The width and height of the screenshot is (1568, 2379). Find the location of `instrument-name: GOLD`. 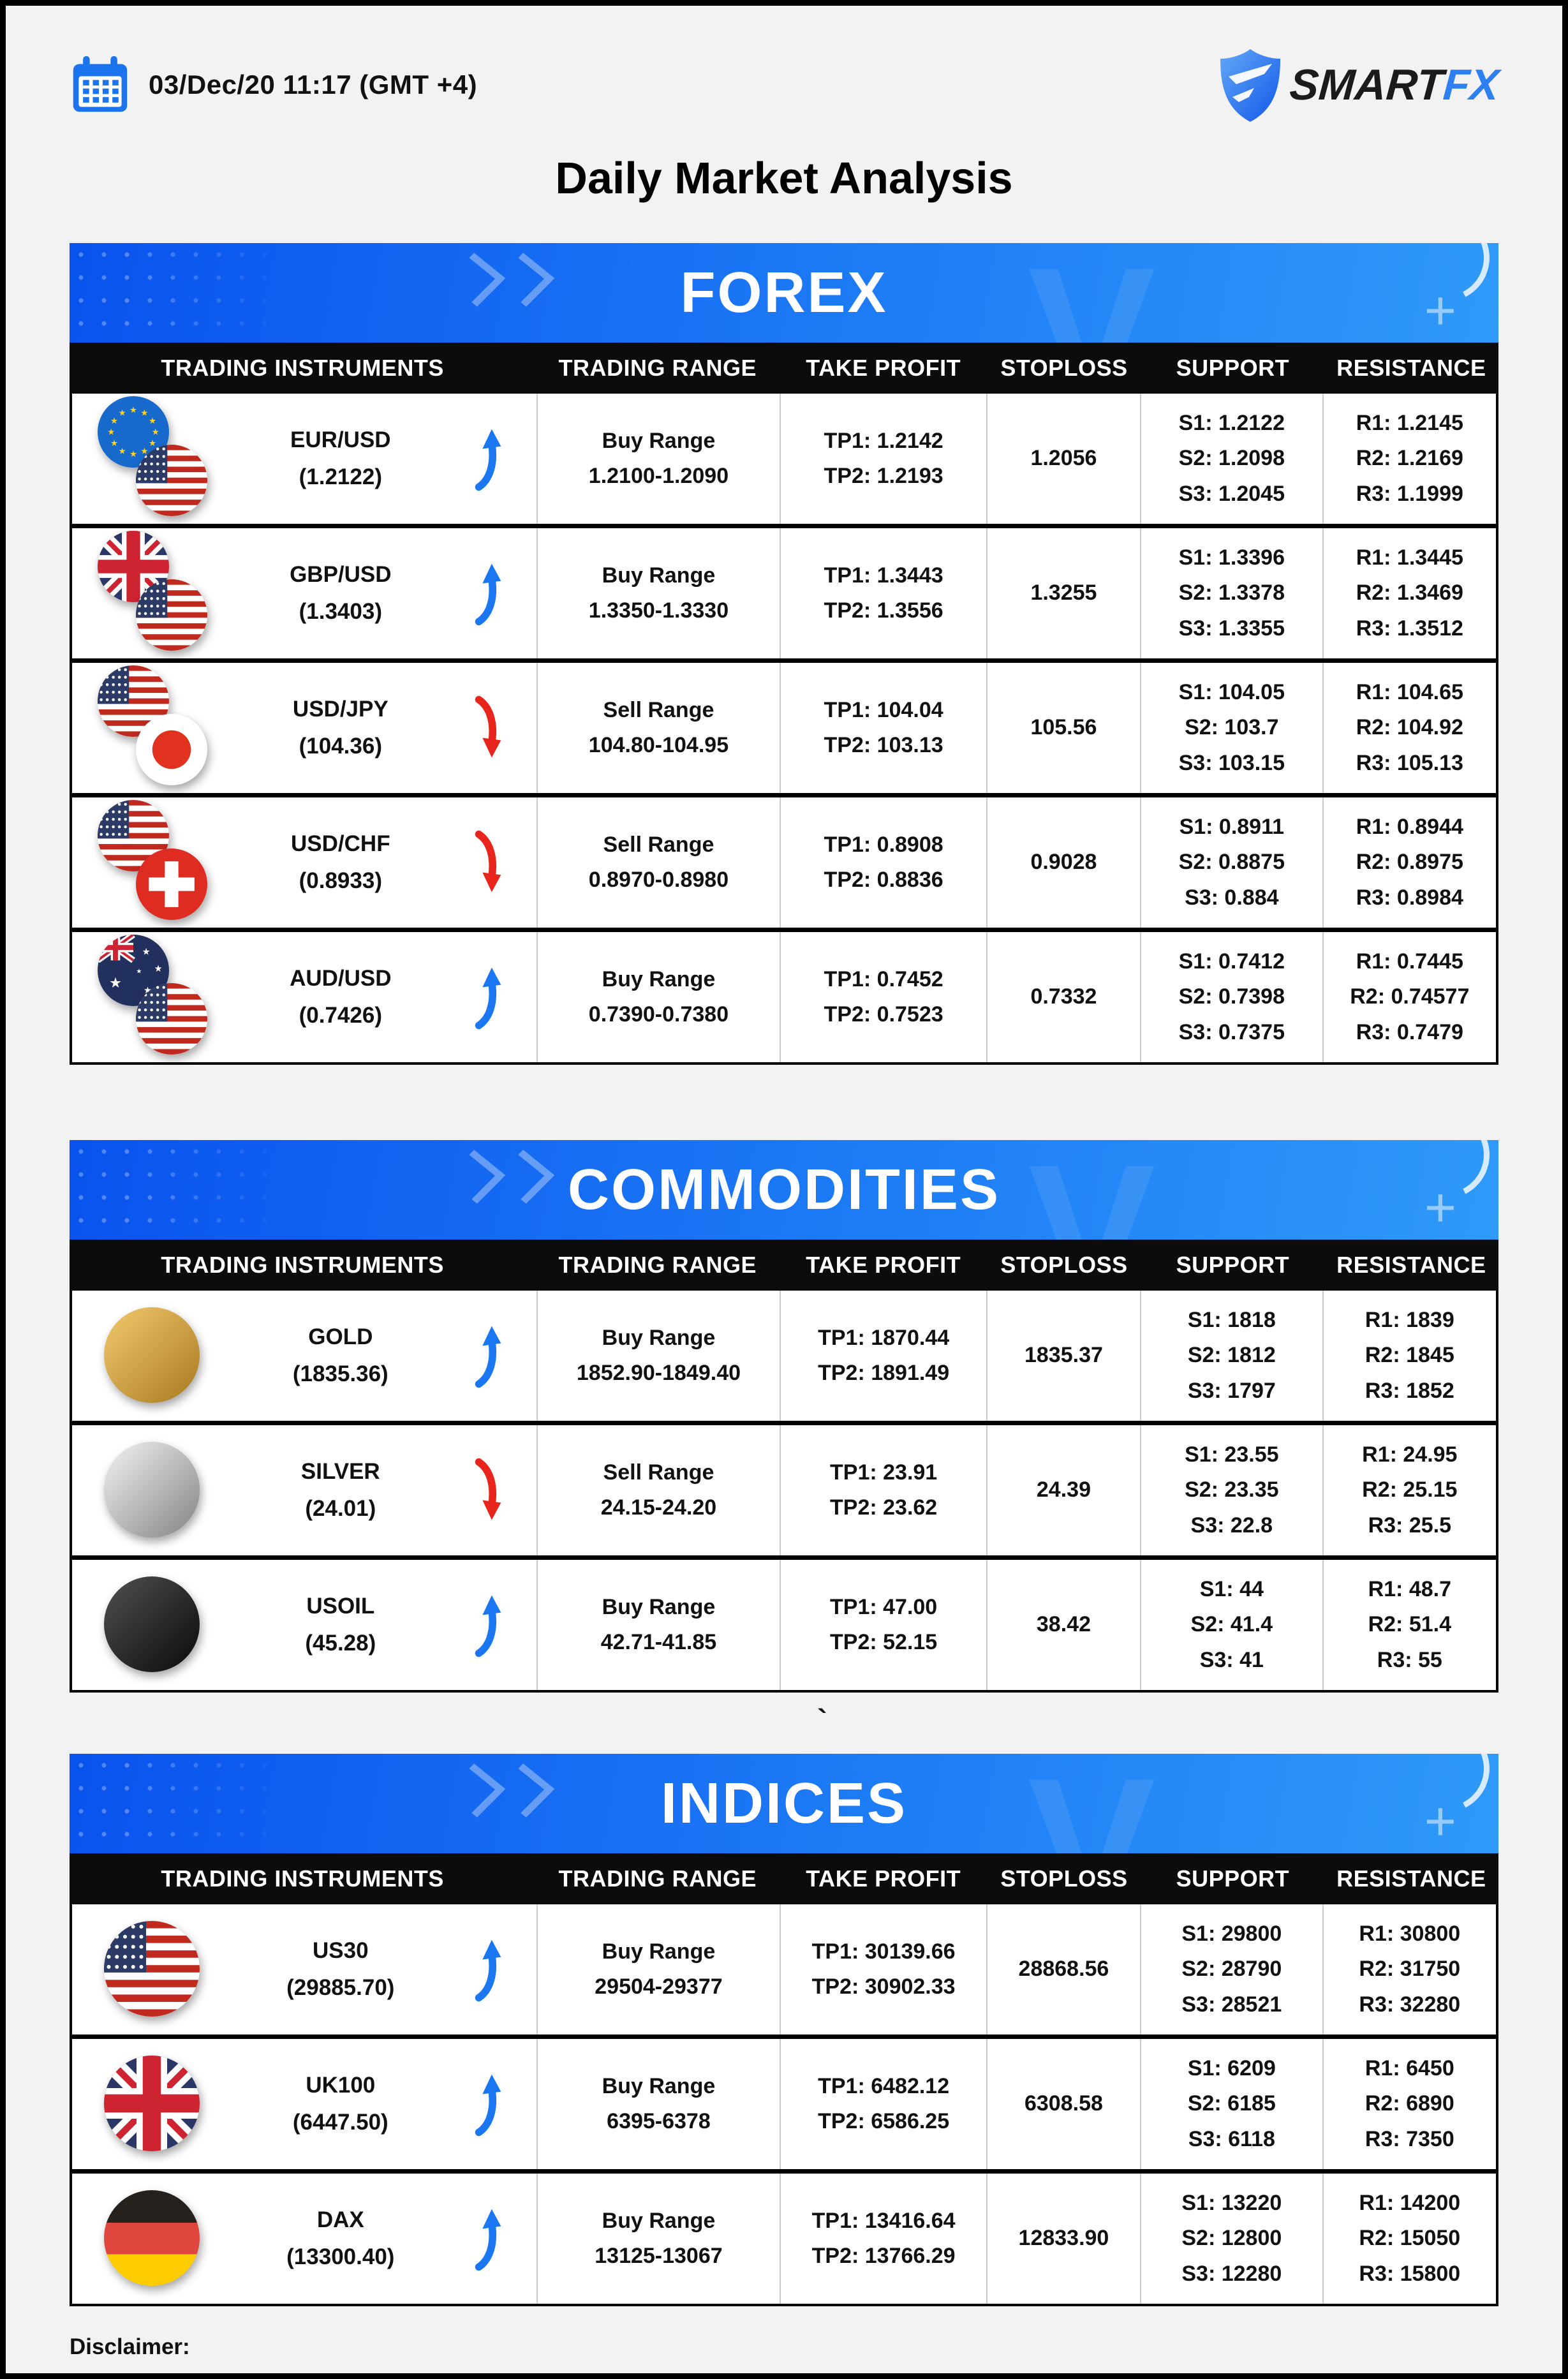

instrument-name: GOLD is located at coordinates (340, 1336).